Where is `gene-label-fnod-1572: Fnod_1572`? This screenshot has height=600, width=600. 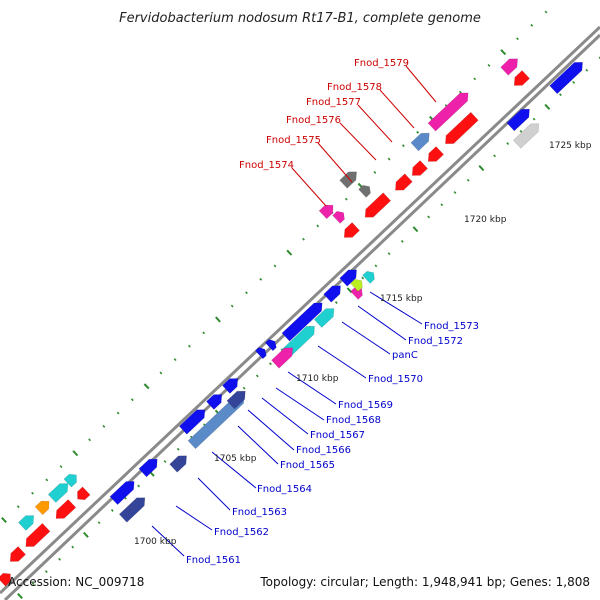
gene-label-fnod-1572: Fnod_1572 is located at coordinates (435, 341).